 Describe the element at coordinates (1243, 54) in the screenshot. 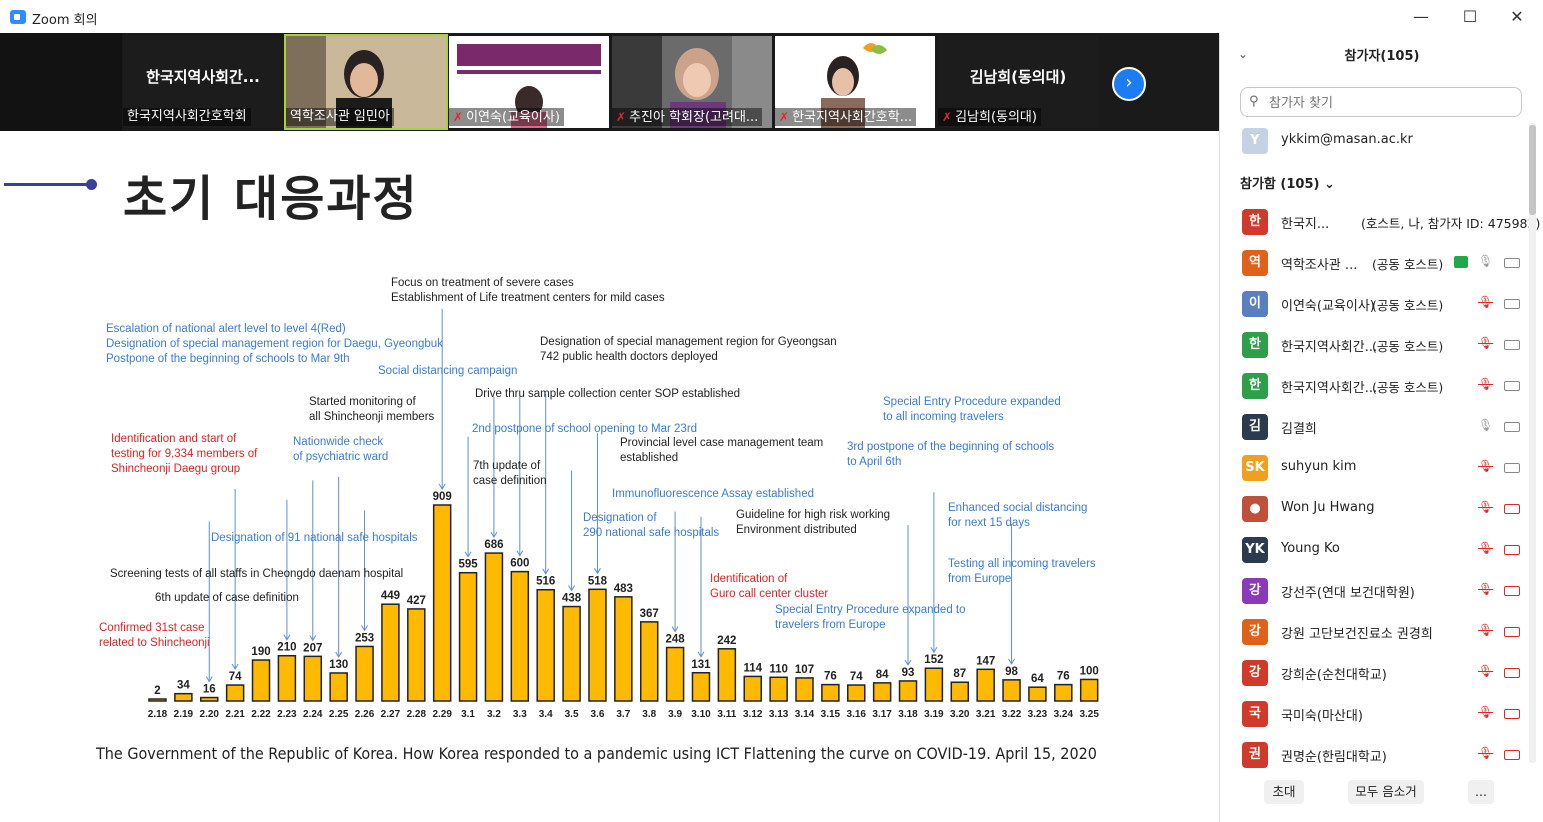

I see `collapse-chevron-icon: ⌄` at that location.